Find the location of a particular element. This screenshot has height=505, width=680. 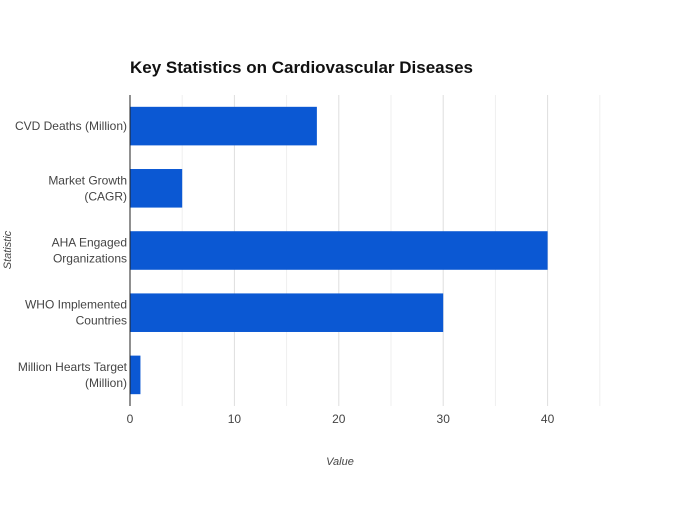

y-tick-label-line: Countries is located at coordinates (101, 321).